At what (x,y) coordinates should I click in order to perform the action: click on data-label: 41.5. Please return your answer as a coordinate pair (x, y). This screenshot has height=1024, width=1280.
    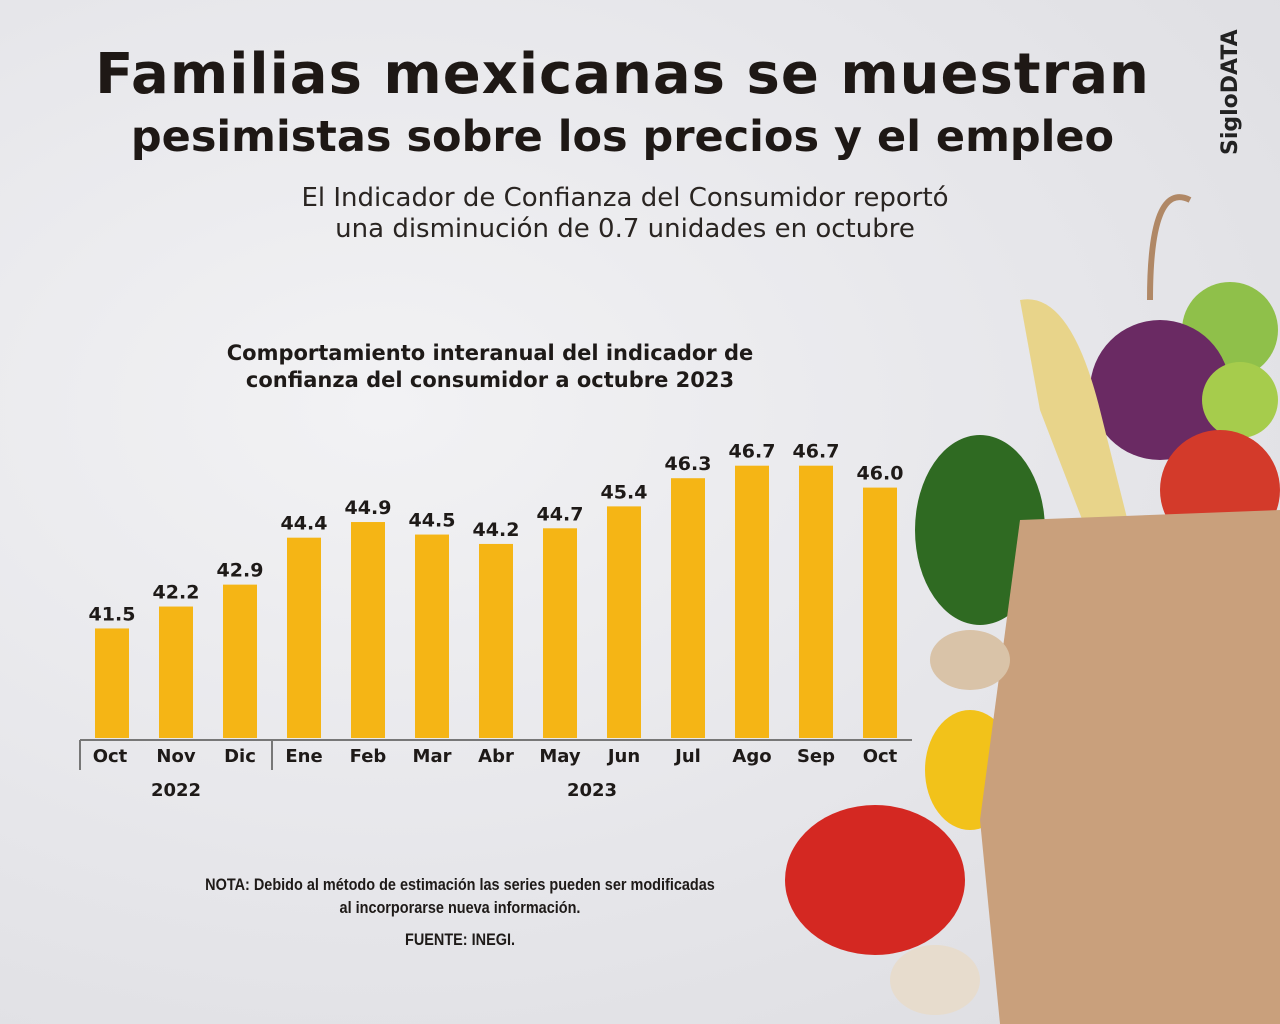
    Looking at the image, I should click on (112, 614).